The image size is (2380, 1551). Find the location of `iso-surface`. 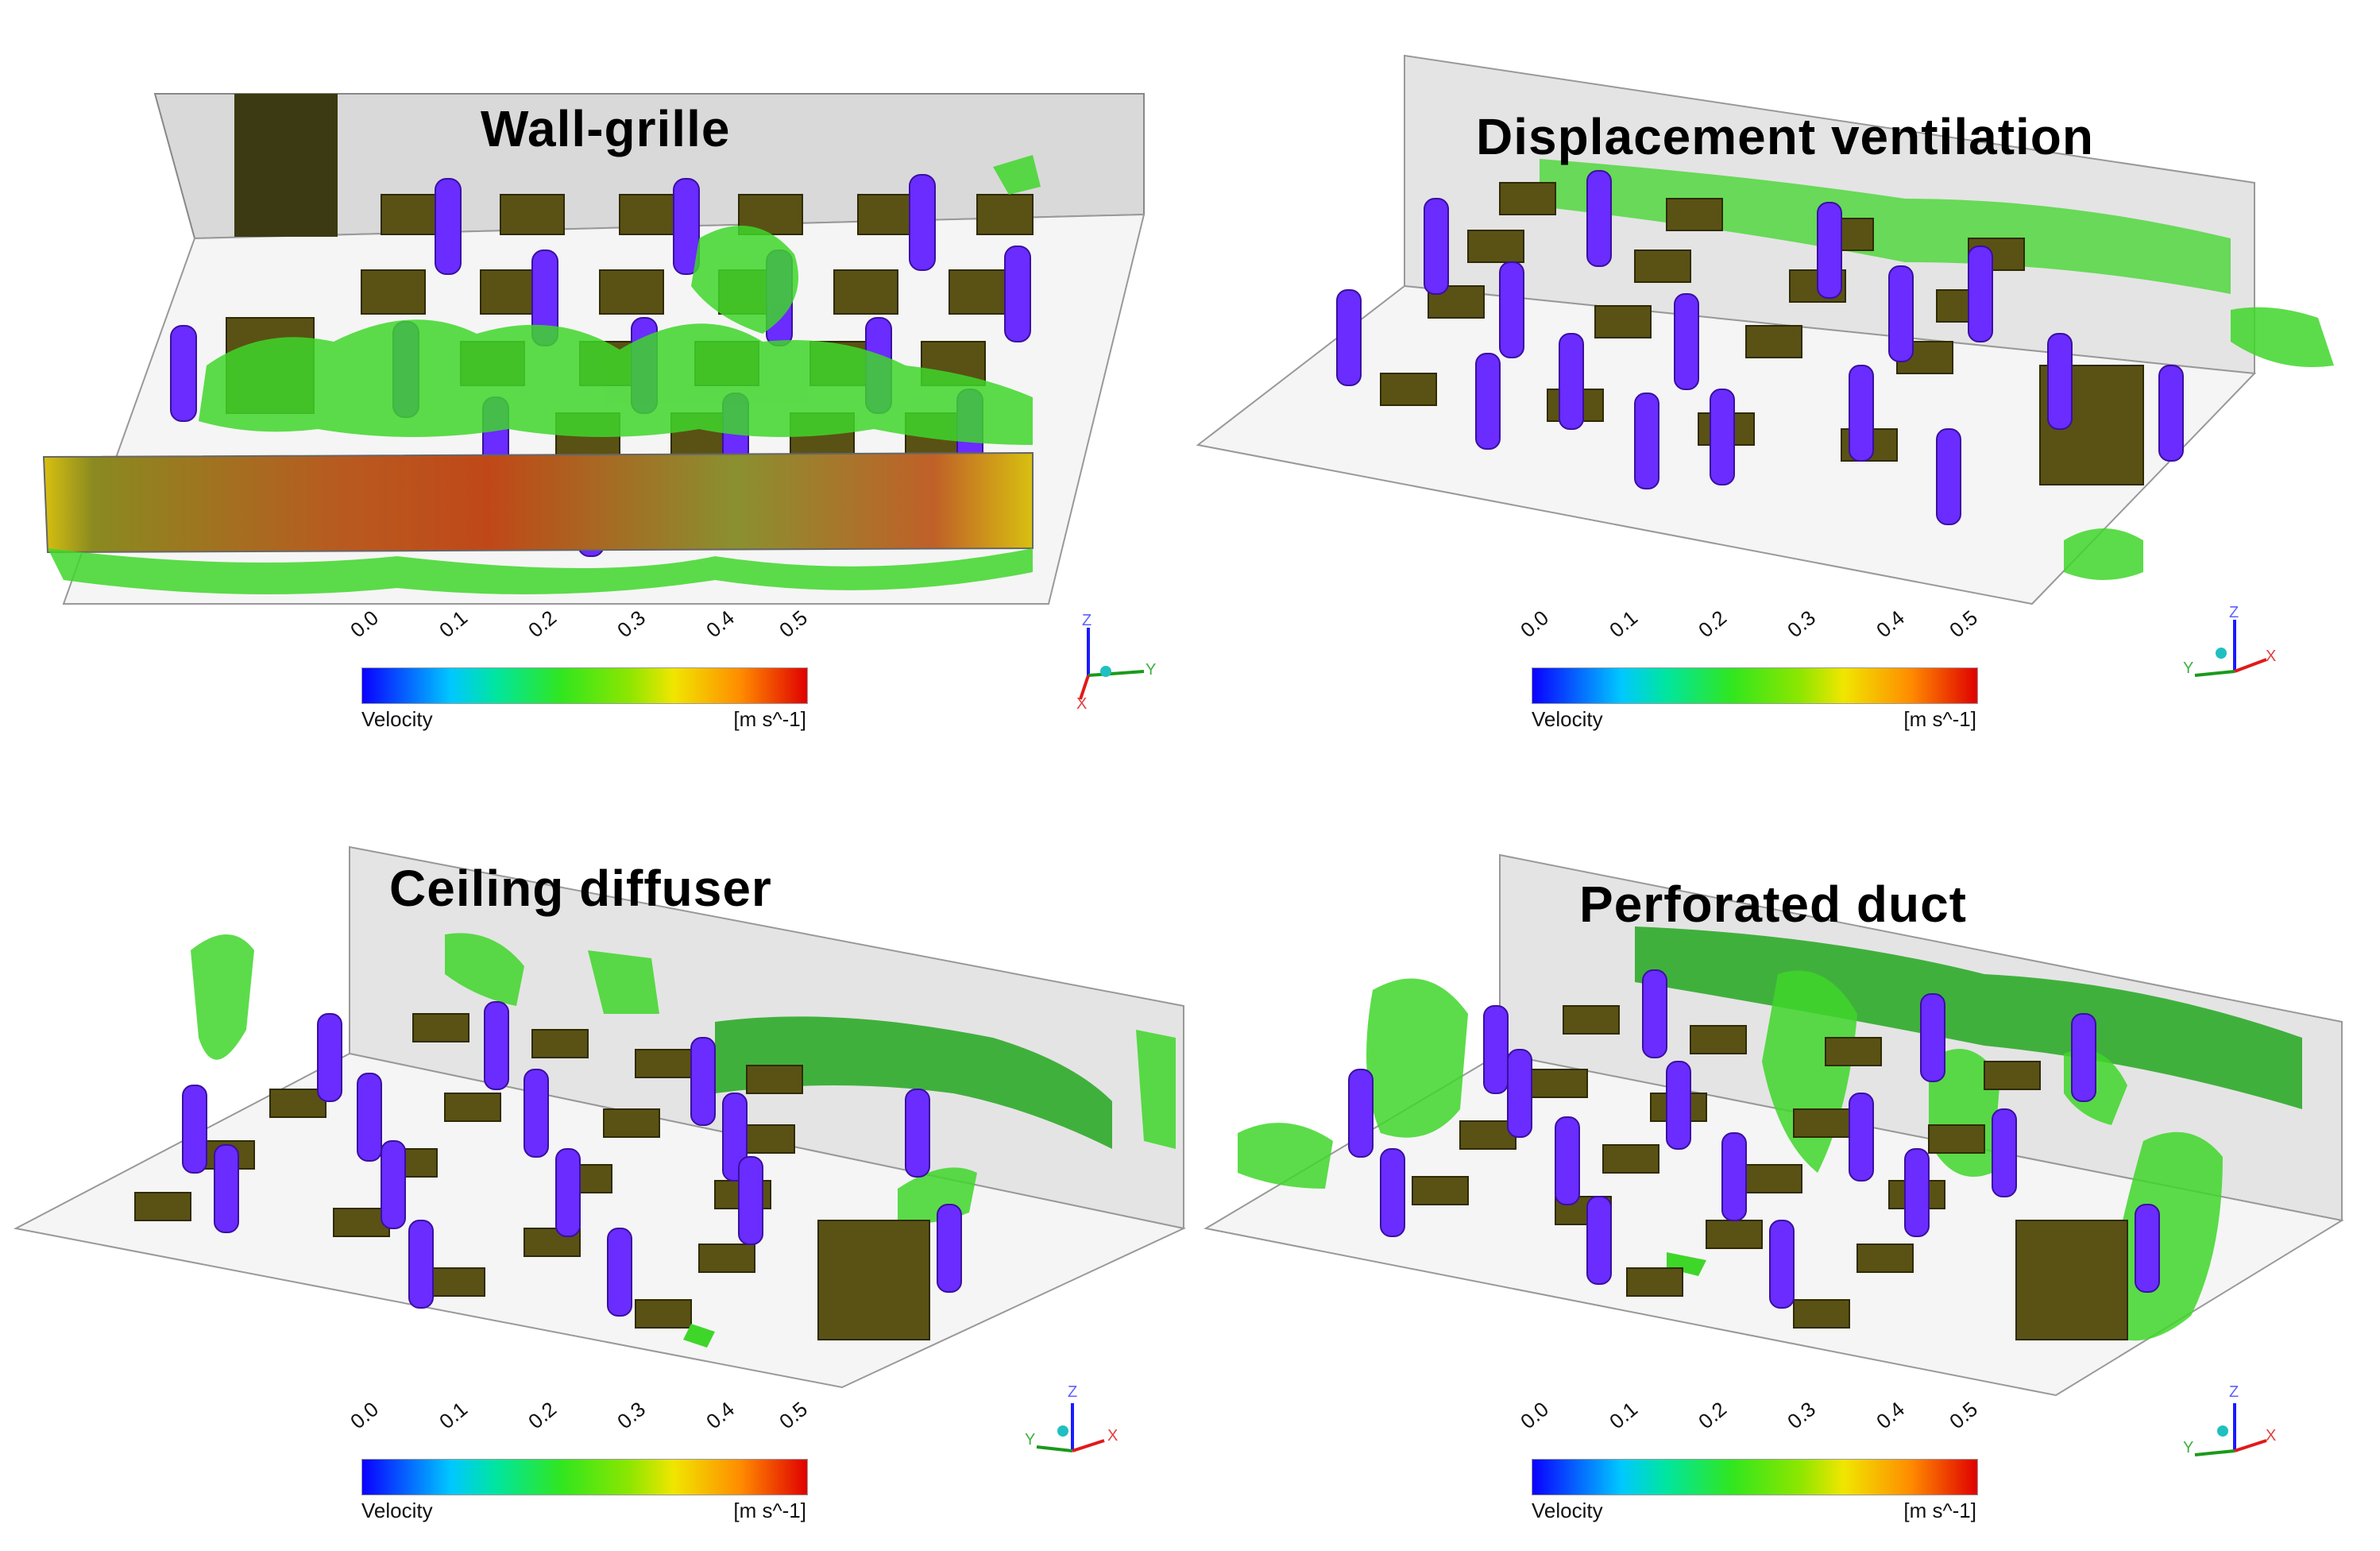

iso-surface is located at coordinates (620, 300).